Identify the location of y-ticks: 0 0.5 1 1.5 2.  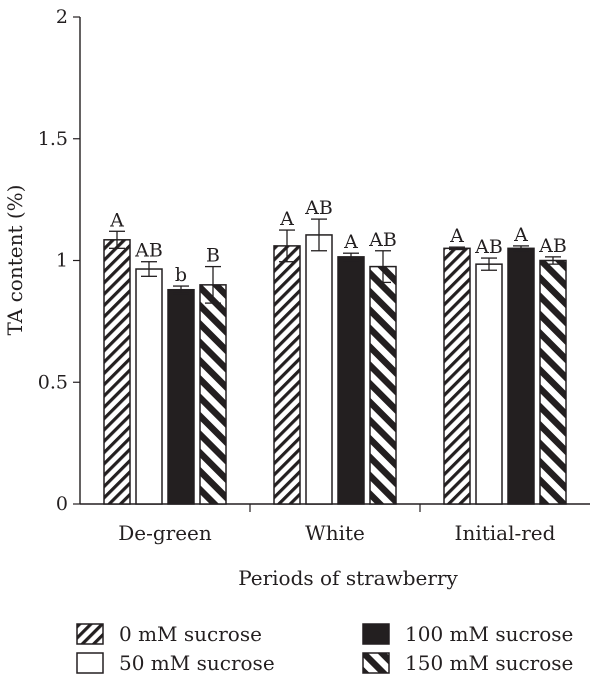
(59, 260).